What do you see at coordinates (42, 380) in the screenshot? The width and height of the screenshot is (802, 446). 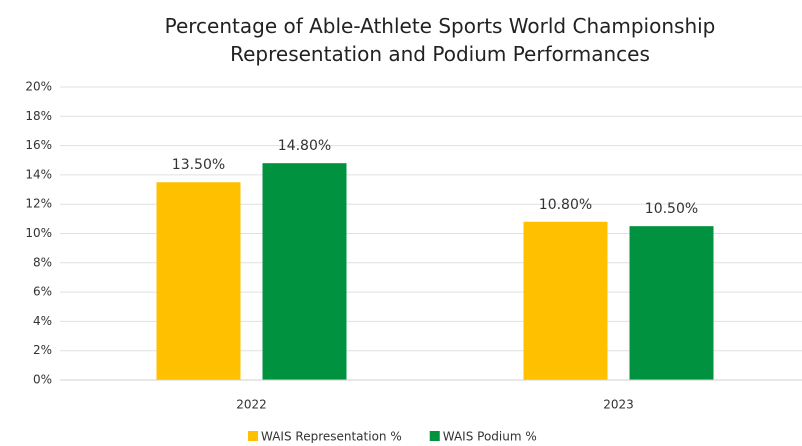 I see `y-tick-label: 0%` at bounding box center [42, 380].